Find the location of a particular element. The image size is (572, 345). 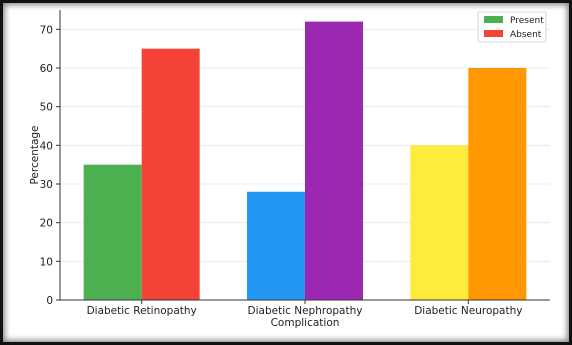

legend: Present Absent is located at coordinates (512, 27).